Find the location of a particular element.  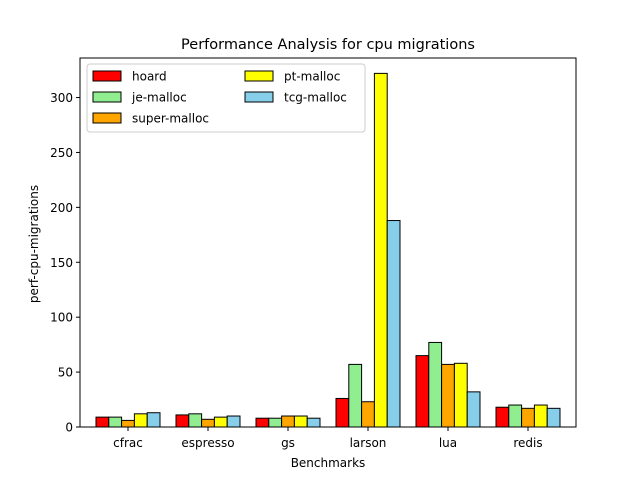

legend-label-pt-malloc: pt-malloc is located at coordinates (312, 77).